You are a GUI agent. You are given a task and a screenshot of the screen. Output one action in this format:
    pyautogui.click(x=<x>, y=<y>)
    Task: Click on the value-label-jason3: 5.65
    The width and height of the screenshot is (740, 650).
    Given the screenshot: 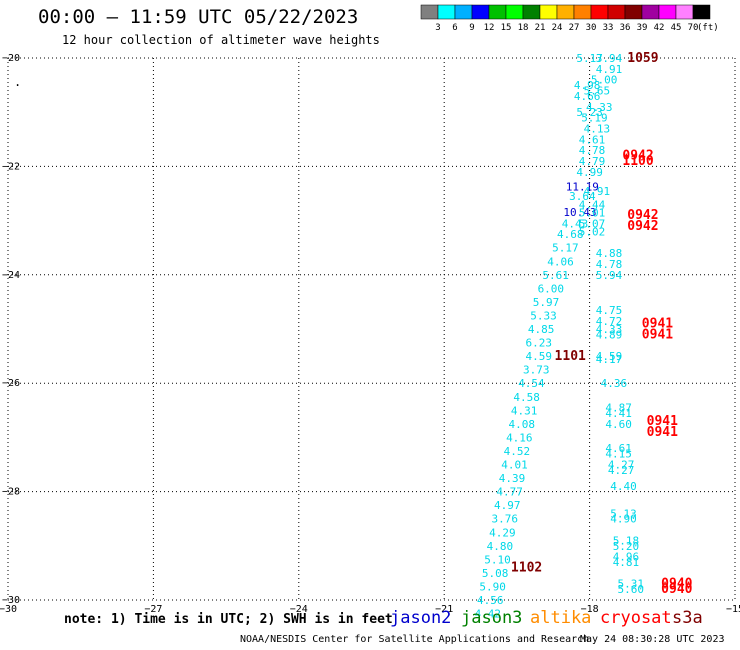 What is the action you would take?
    pyautogui.click(x=597, y=91)
    